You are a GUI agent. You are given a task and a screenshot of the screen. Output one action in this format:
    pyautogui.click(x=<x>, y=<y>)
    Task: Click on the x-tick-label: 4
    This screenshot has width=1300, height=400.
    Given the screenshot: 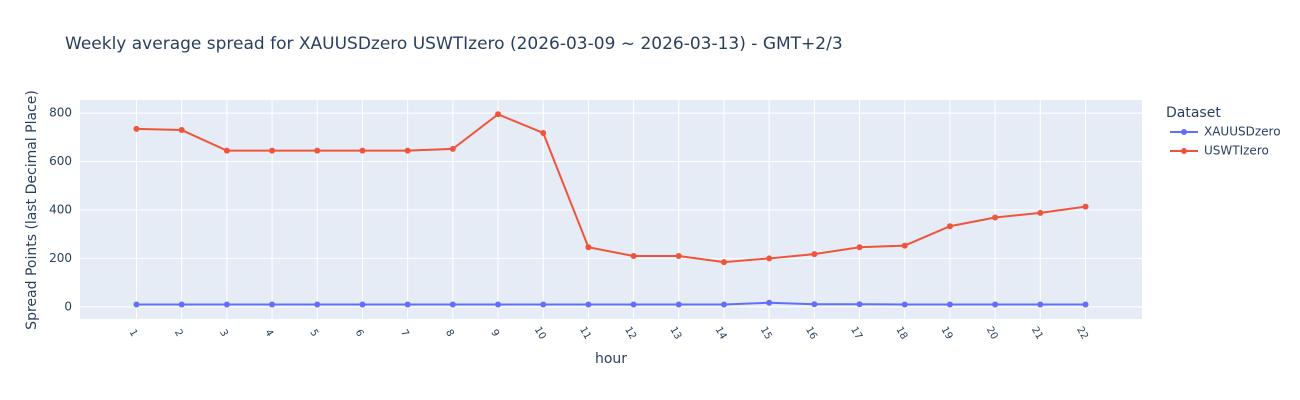 What is the action you would take?
    pyautogui.click(x=268, y=333)
    